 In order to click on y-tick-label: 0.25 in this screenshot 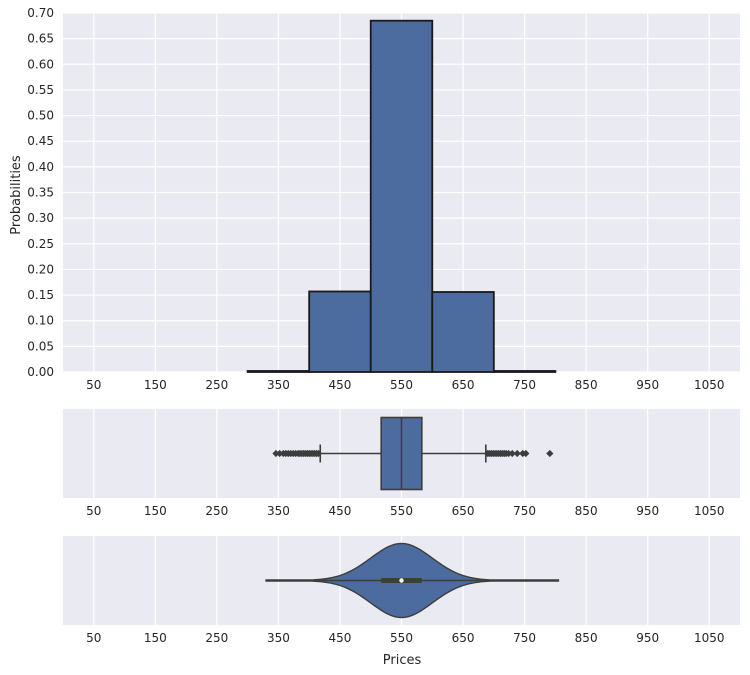, I will do `click(40, 244)`.